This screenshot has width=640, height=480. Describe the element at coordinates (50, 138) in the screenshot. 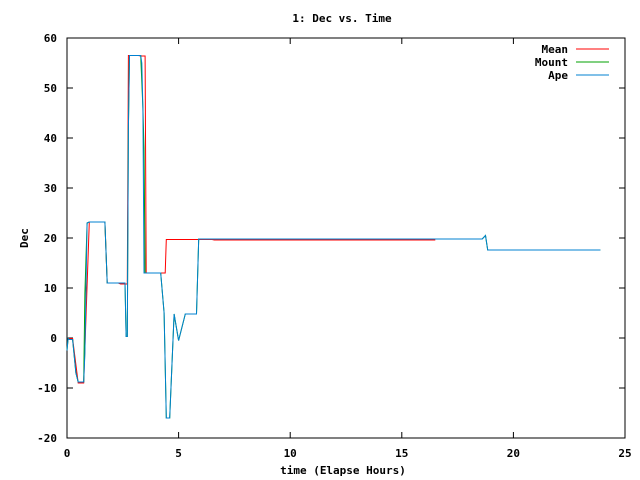

I see `y-tick-label: 40` at that location.